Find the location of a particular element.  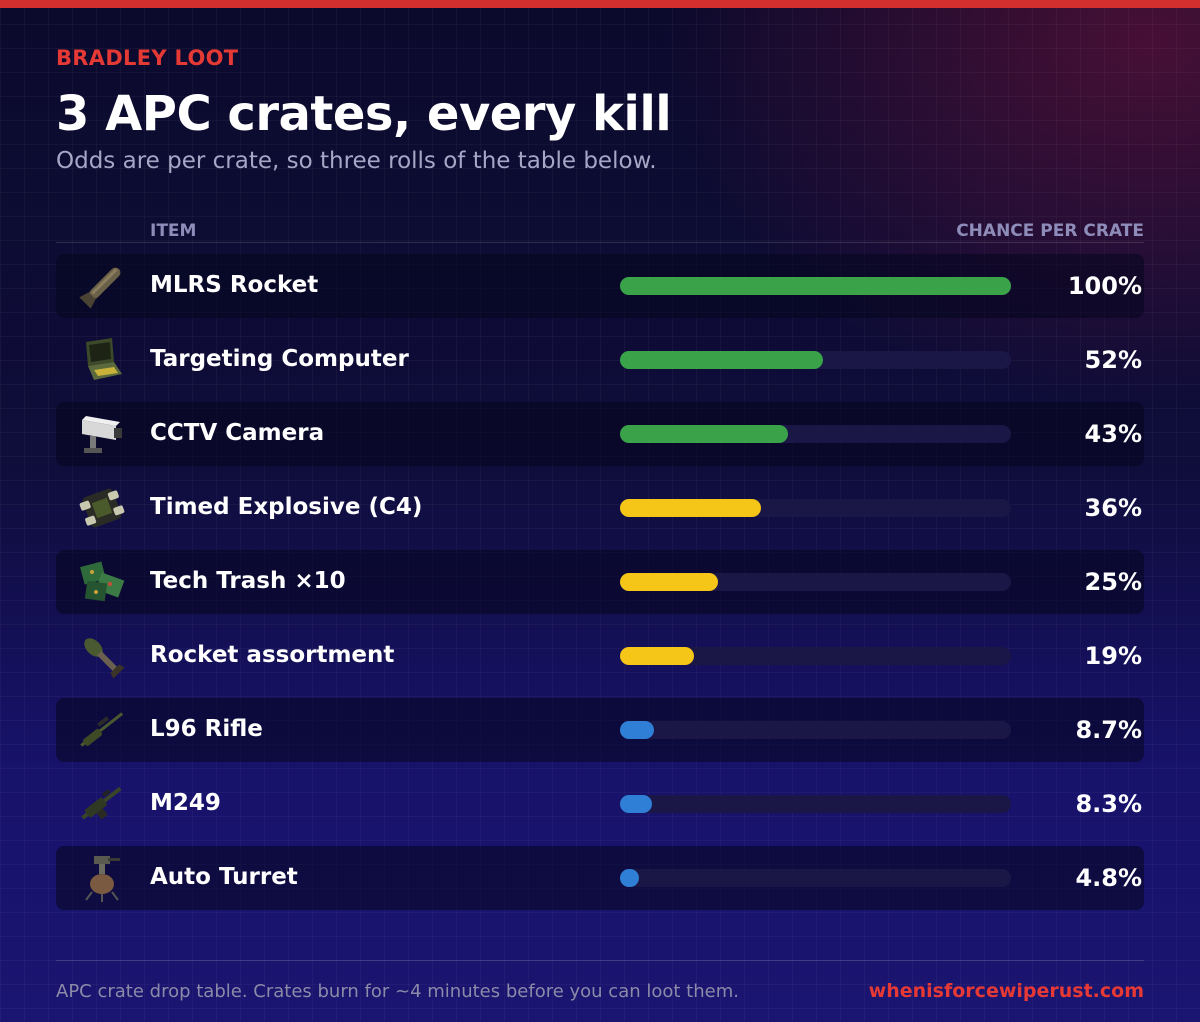

chance-value: 19% is located at coordinates (1113, 656).